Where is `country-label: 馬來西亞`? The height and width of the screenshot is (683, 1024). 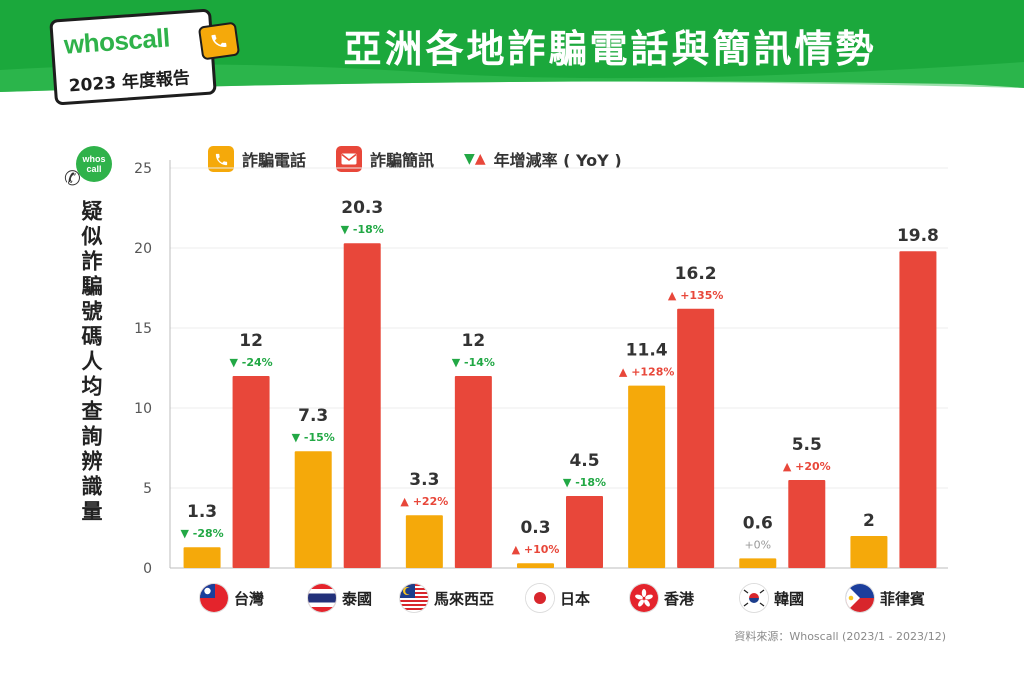 country-label: 馬來西亞 is located at coordinates (464, 598).